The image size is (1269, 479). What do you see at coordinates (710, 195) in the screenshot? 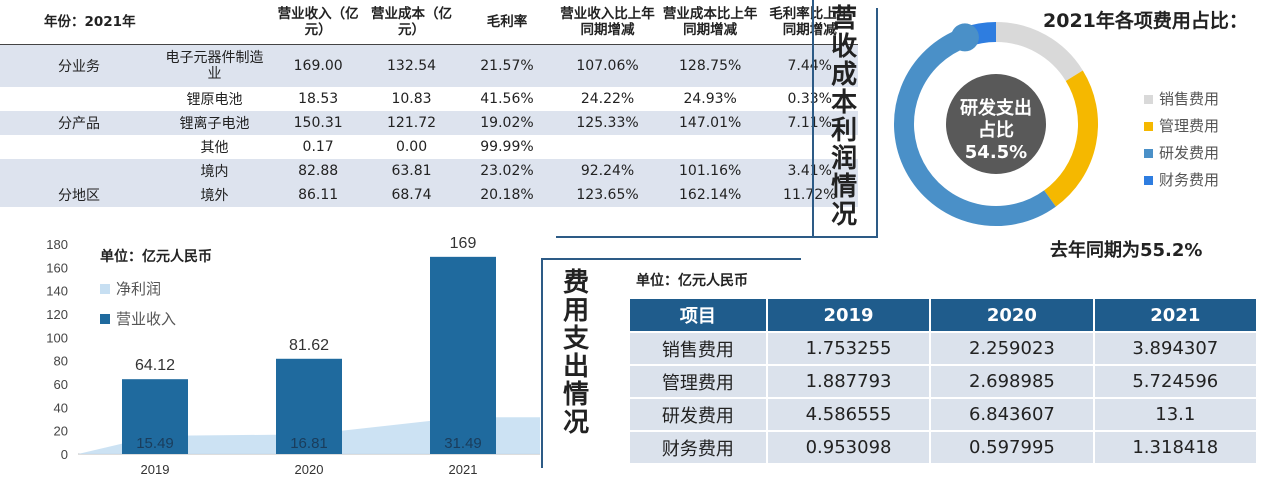
I see `cost-change-cell: 162.14%` at bounding box center [710, 195].